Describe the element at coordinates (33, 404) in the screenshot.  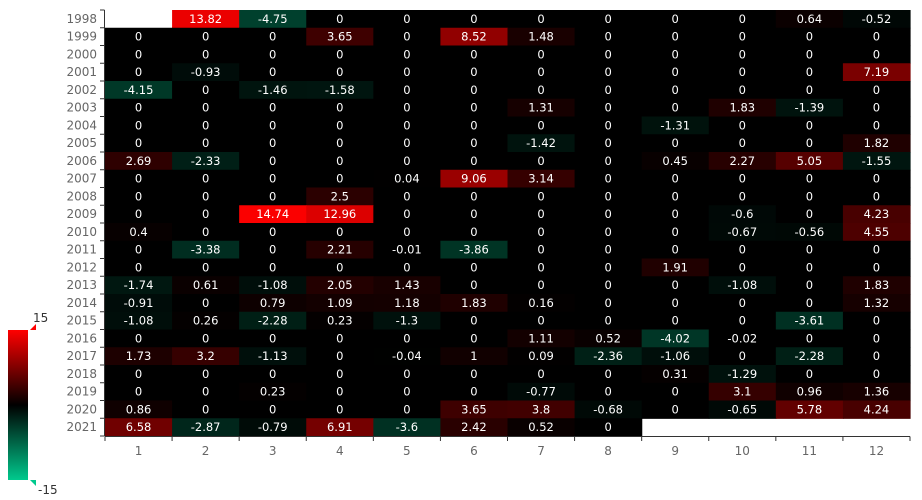
I see `visual-map-legend: 15 -15` at that location.